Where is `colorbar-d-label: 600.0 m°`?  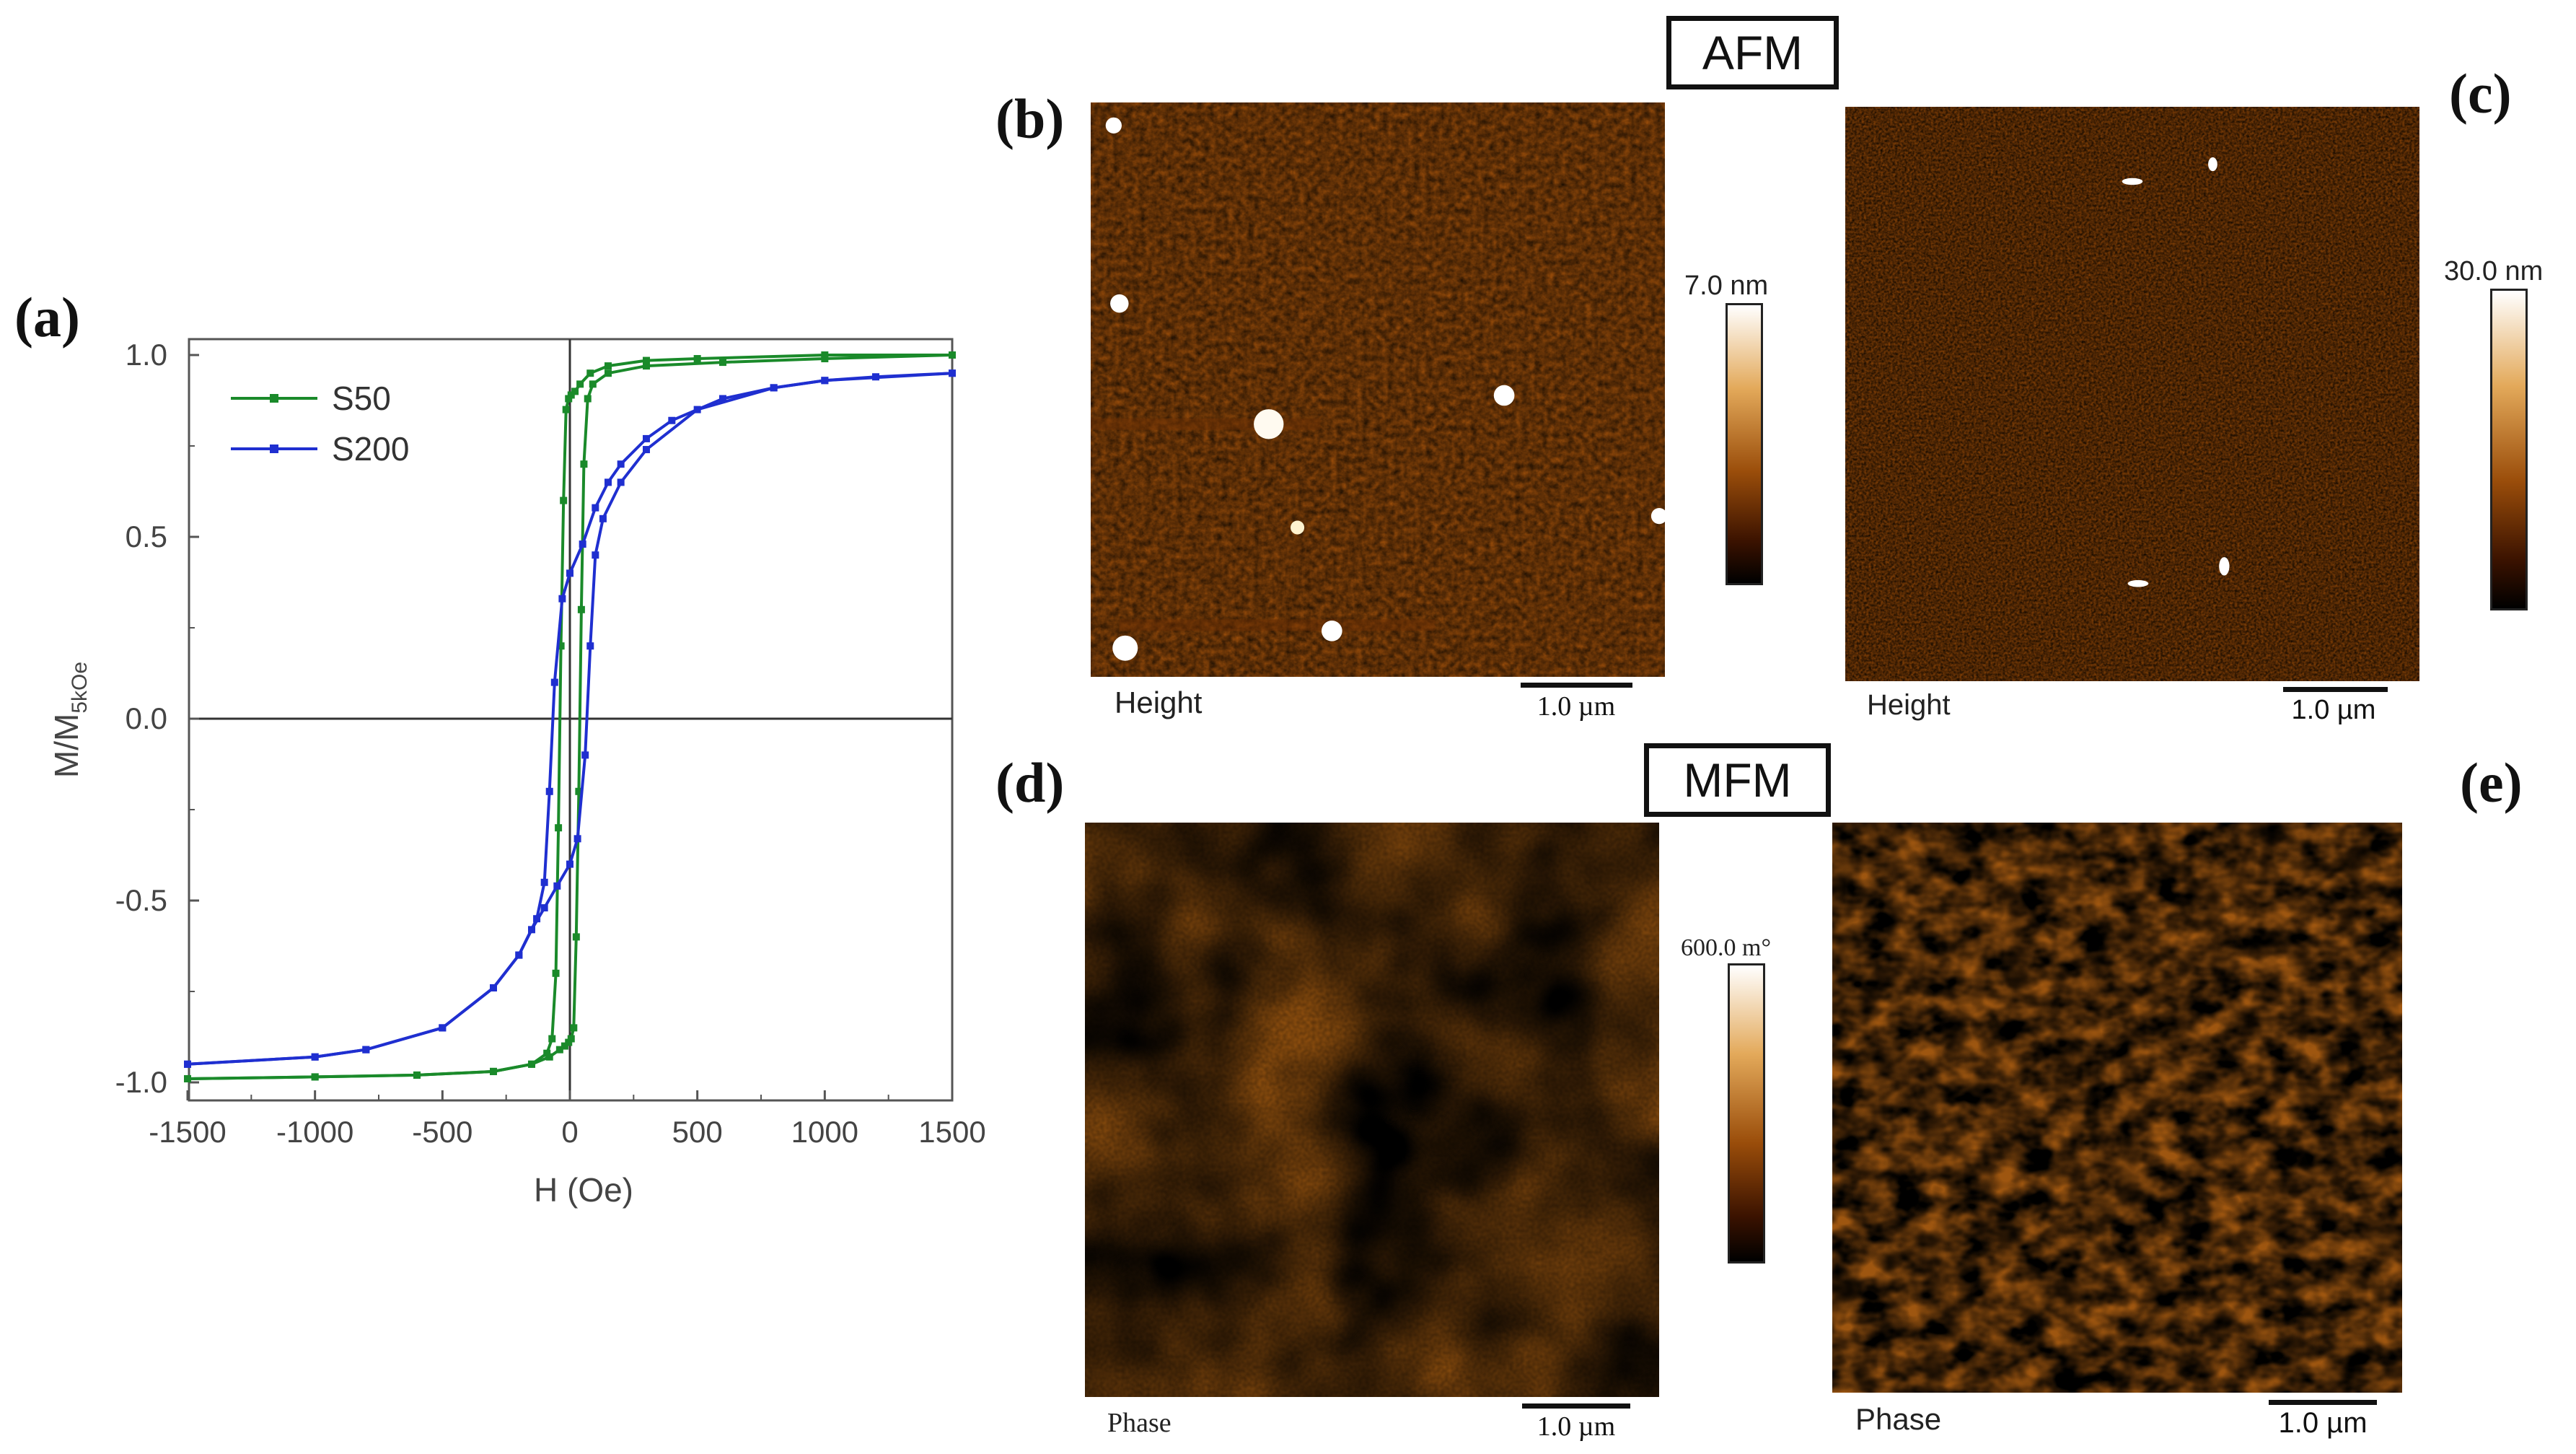
colorbar-d-label: 600.0 m° is located at coordinates (1726, 947).